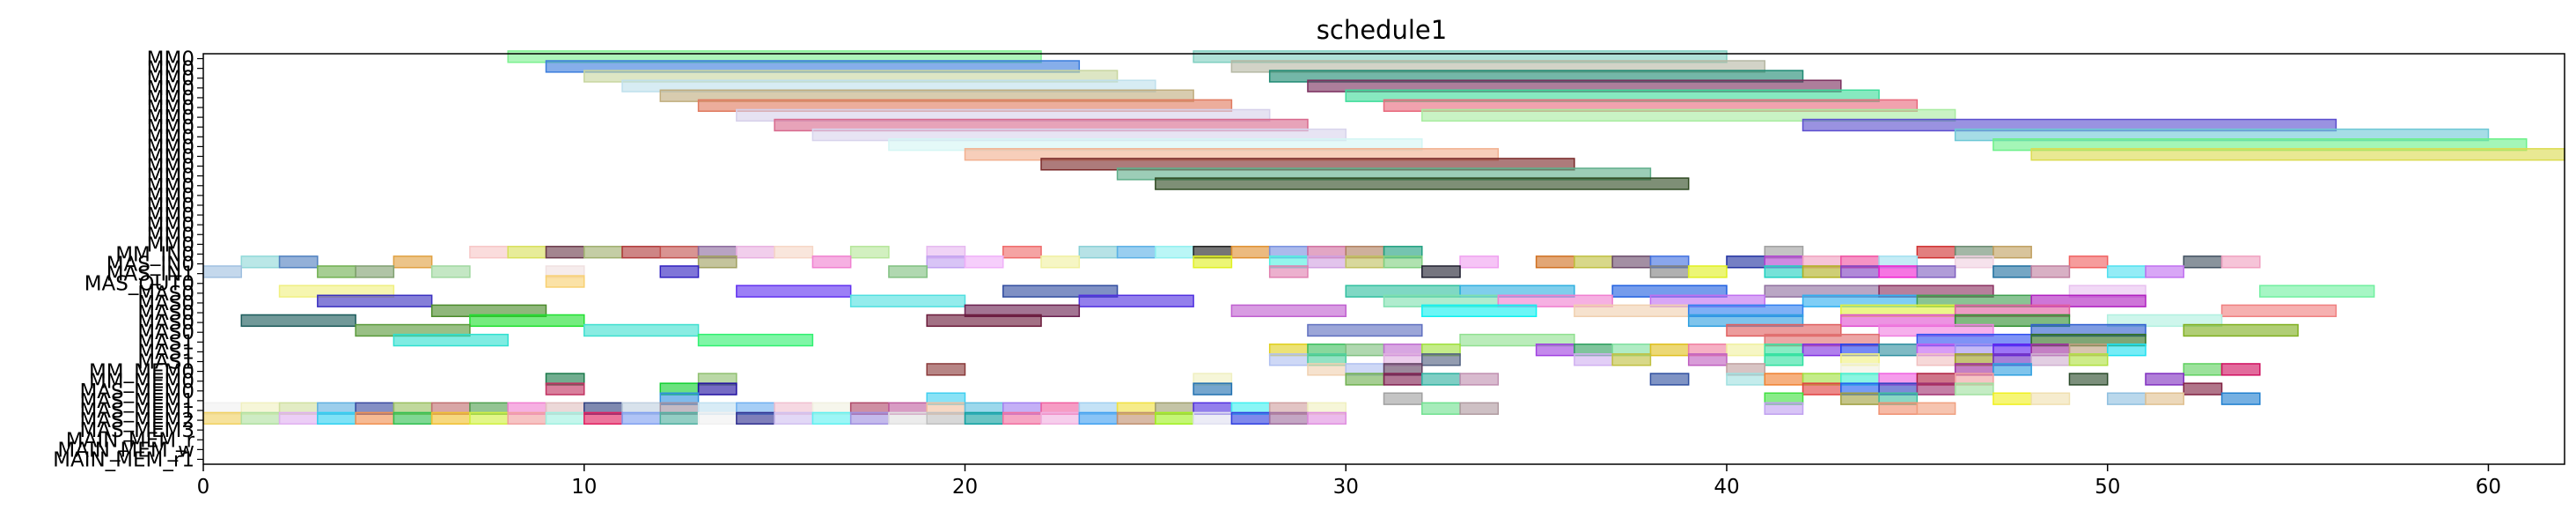  I want to click on x-tick-label: 20, so click(965, 487).